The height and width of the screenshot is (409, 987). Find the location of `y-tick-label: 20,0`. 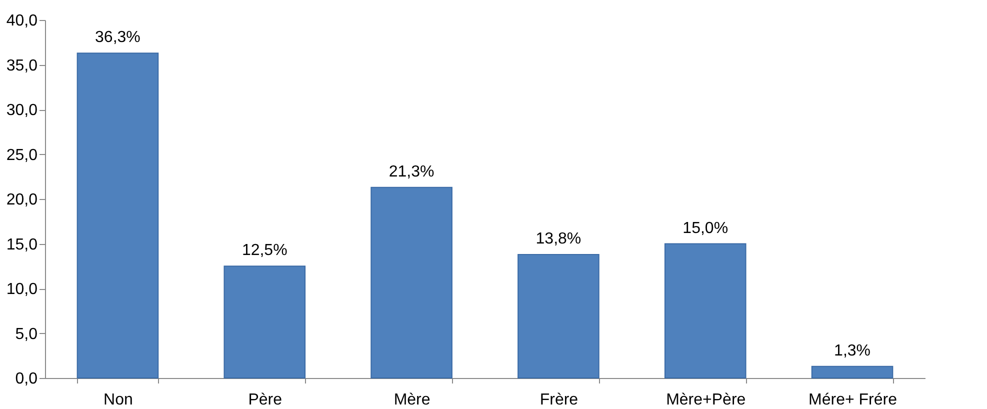

y-tick-label: 20,0 is located at coordinates (22, 200).